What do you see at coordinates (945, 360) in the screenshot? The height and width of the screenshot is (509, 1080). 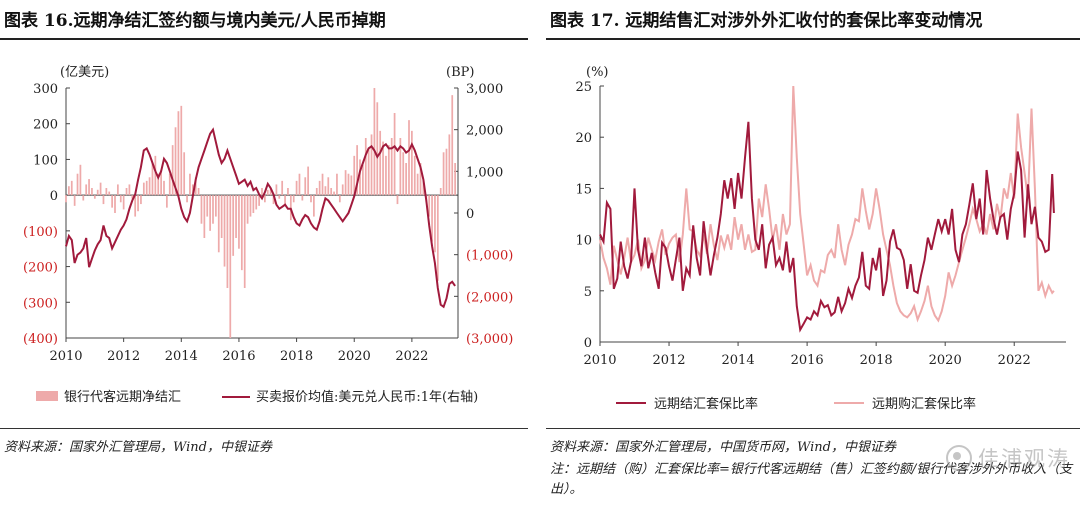 I see `right-x-tick-label: 2020` at bounding box center [945, 360].